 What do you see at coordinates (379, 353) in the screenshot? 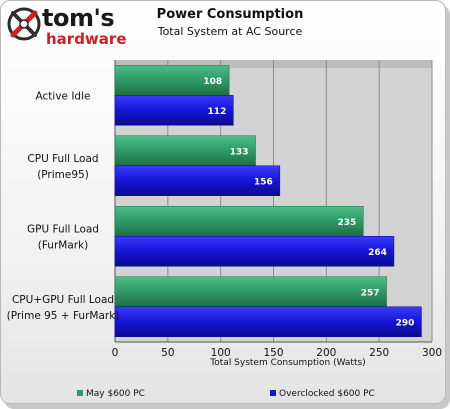
I see `x-tick-label: 250` at bounding box center [379, 353].